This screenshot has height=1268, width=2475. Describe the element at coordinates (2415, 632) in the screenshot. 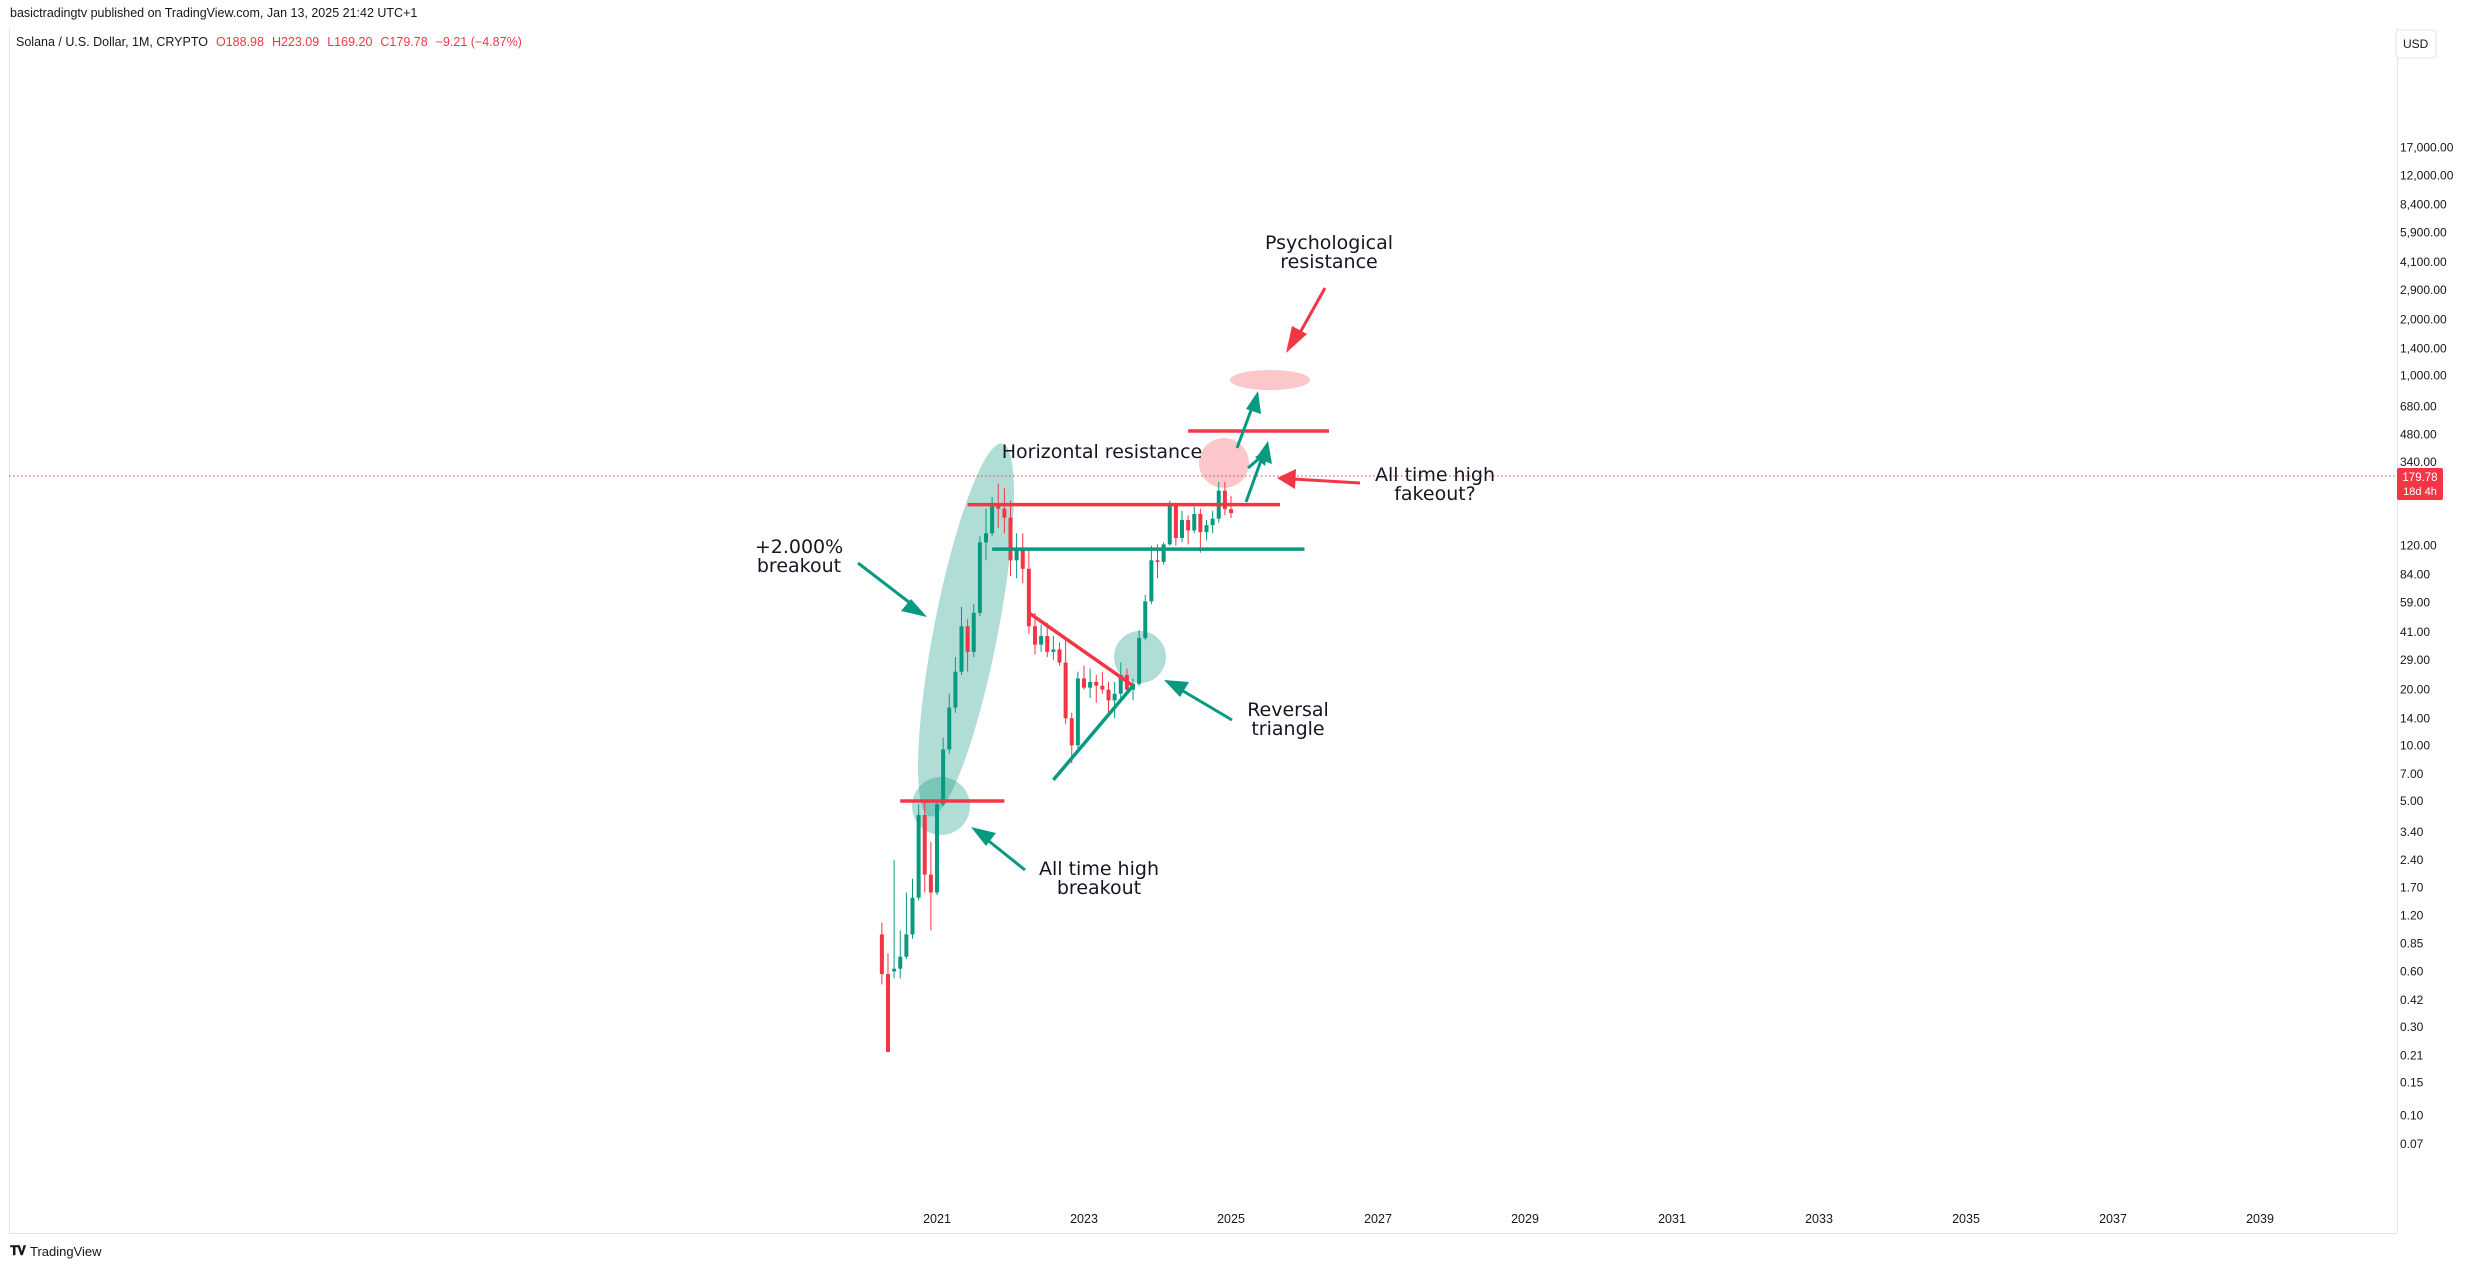

I see `price-tick-label: 41.00` at that location.